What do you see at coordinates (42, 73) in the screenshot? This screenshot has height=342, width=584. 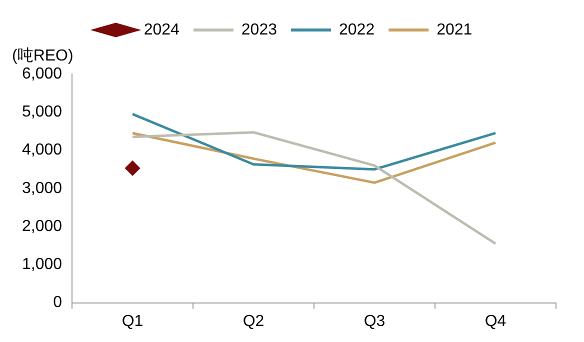 I see `y-tick-label: 6,000` at bounding box center [42, 73].